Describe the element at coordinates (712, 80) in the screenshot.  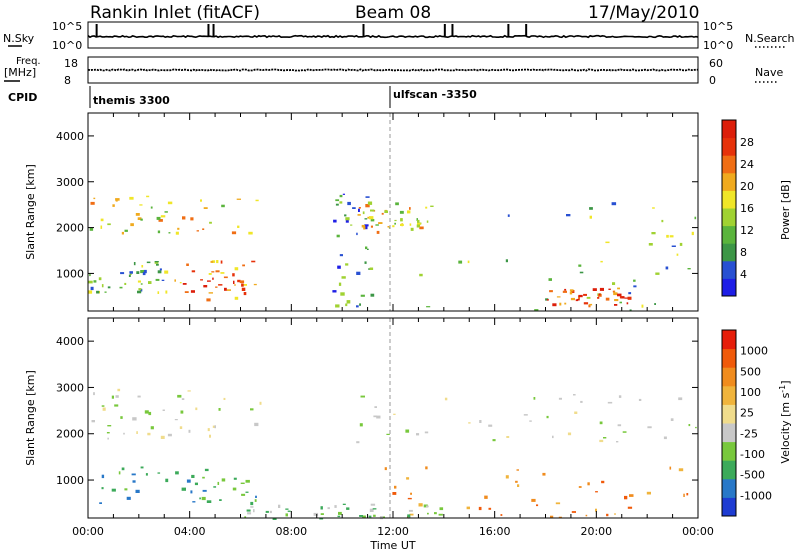
I see `nave-tick-bottom-right: 0` at that location.